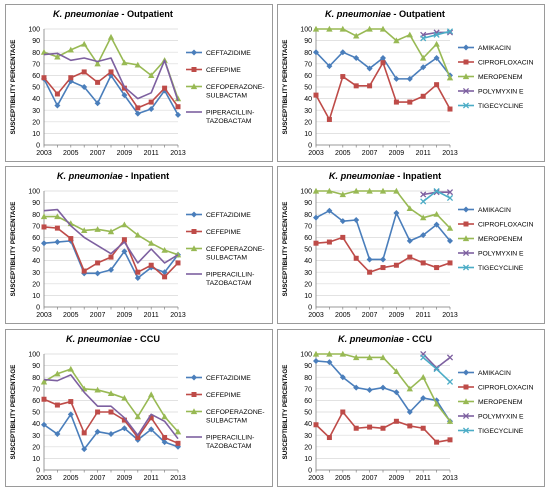 This screenshot has width=550, height=495. Describe the element at coordinates (491, 268) in the screenshot. I see `legend-item-tigecycline: TIGECYCLINE` at that location.